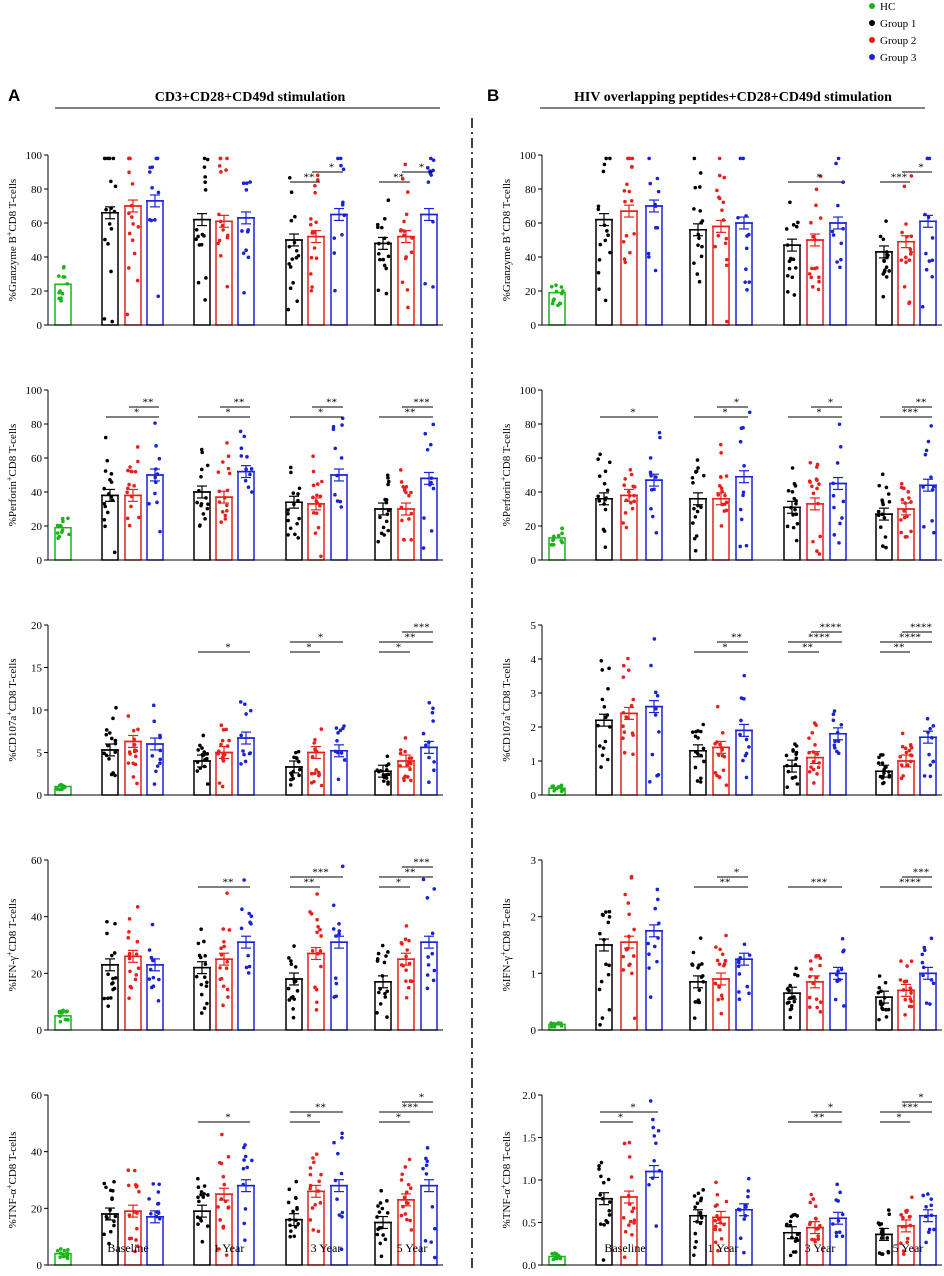 Image resolution: width=944 pixels, height=1276 pixels. I want to click on x-label-a-baseline: Baseline, so click(127, 1248).